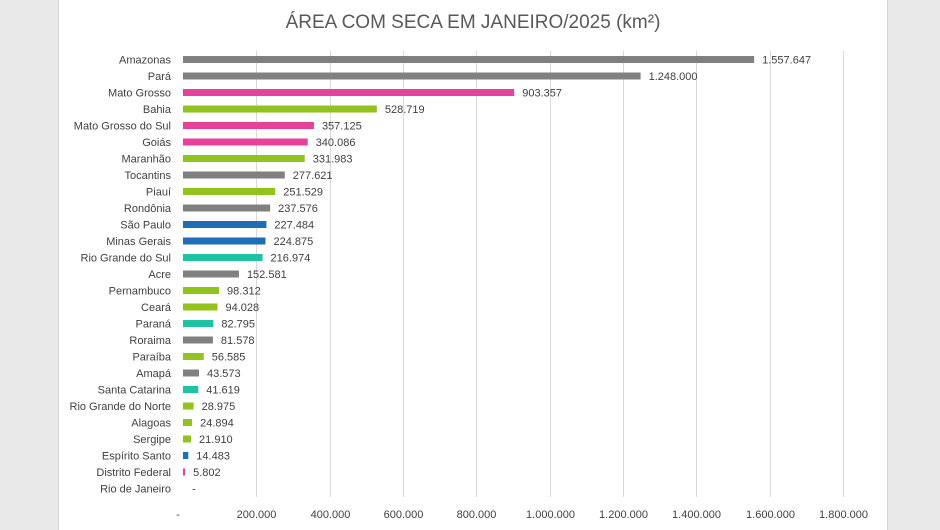 The image size is (940, 530). Describe the element at coordinates (122, 127) in the screenshot. I see `category-label: Mato Grosso do Sul` at that location.